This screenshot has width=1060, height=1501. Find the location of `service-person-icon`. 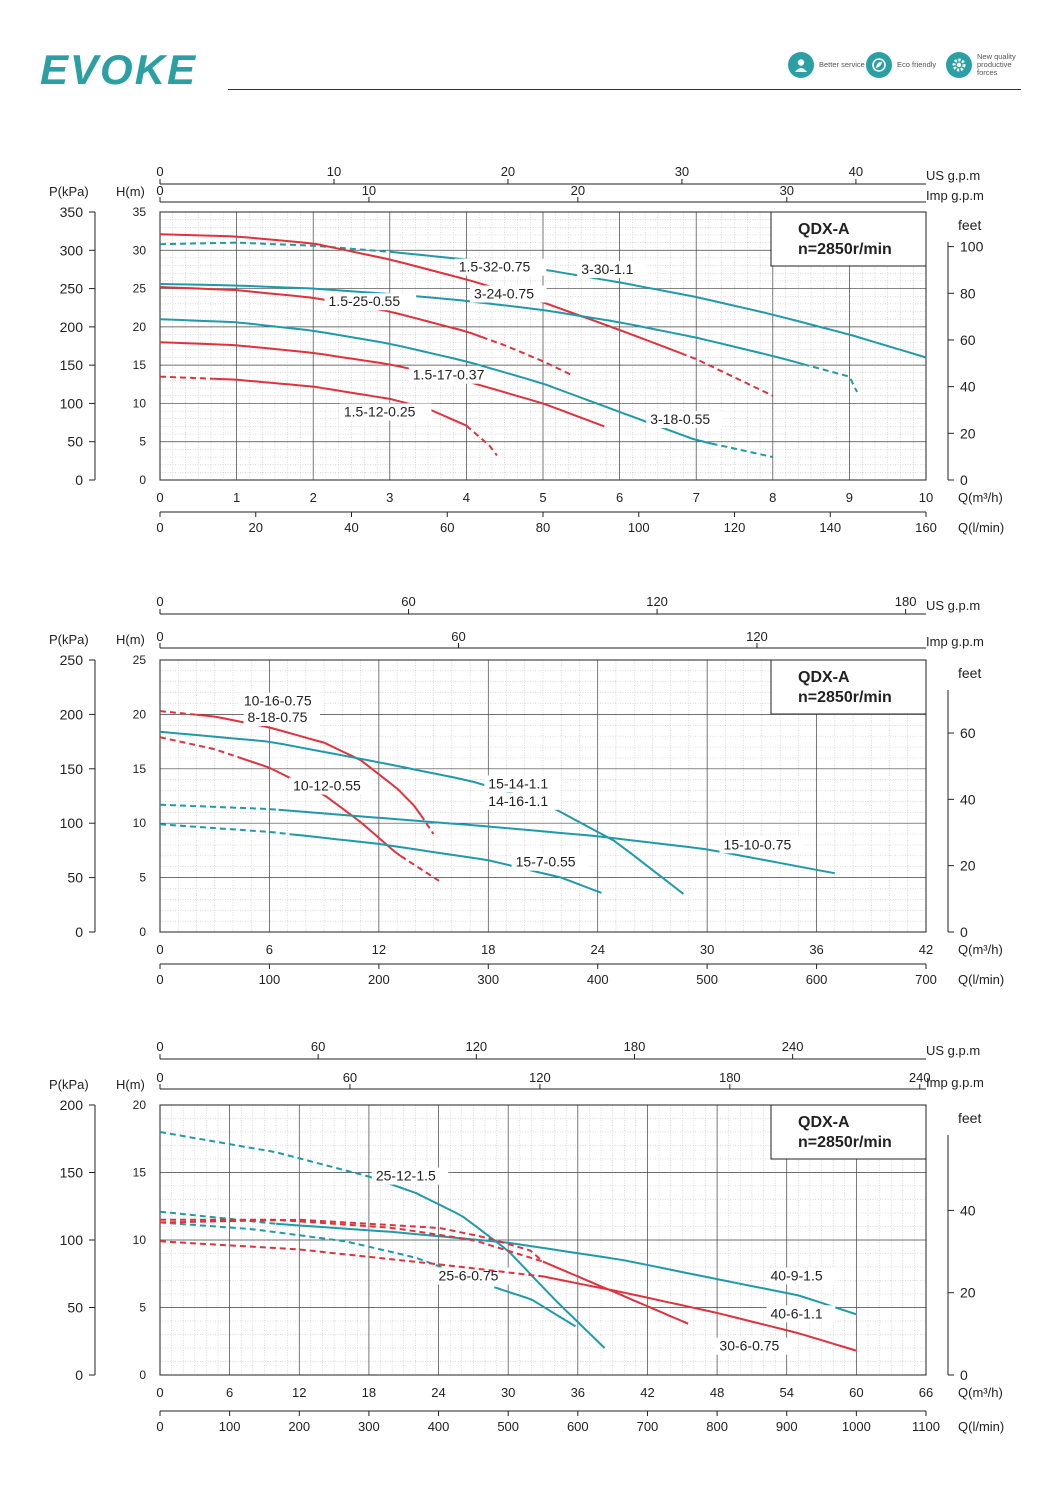

service-person-icon is located at coordinates (801, 65).